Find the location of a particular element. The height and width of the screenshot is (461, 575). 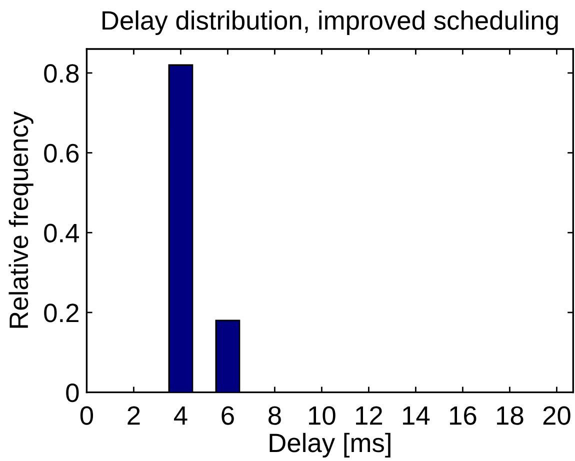

x-tick-label: 20 is located at coordinates (556, 415).